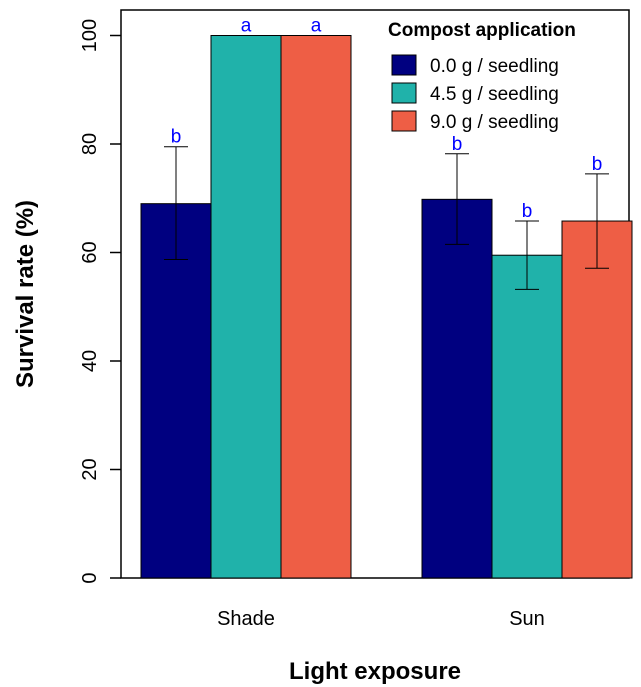  What do you see at coordinates (90, 35) in the screenshot?
I see `y-tick-label: 100` at bounding box center [90, 35].